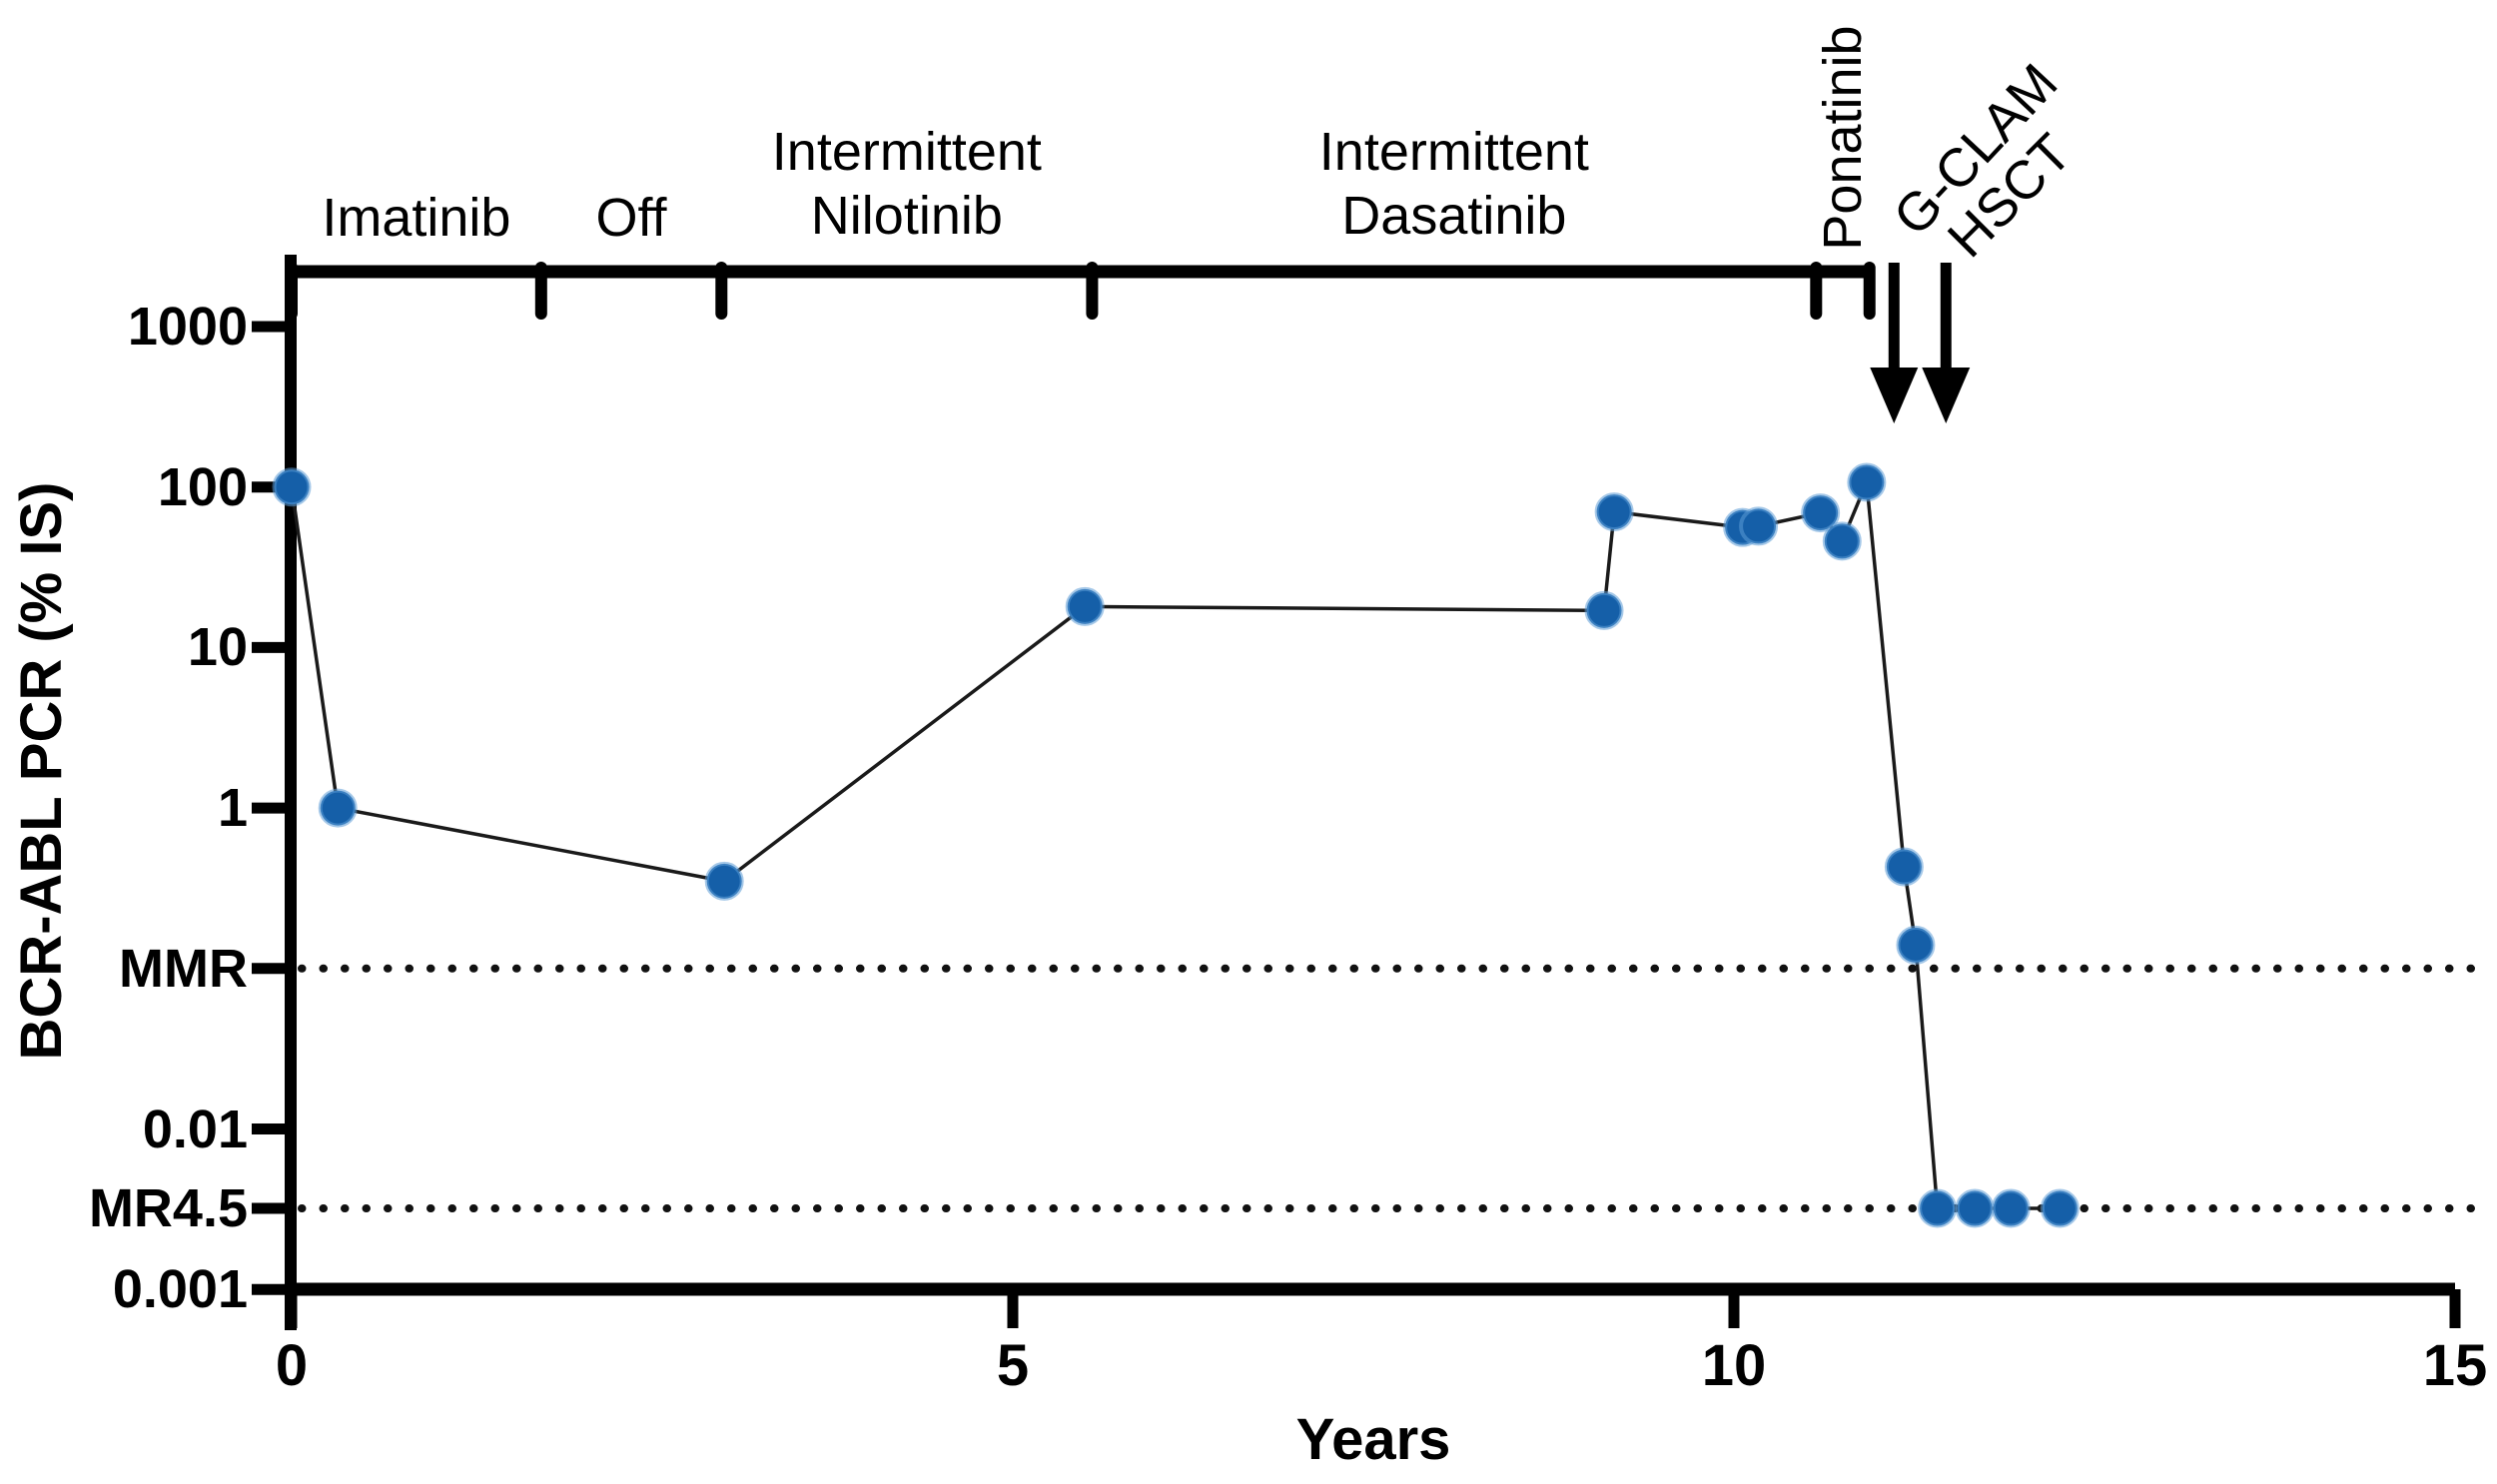 The image size is (2497, 1484). What do you see at coordinates (217, 648) in the screenshot?
I see `y-tick-label-10: 10` at bounding box center [217, 648].